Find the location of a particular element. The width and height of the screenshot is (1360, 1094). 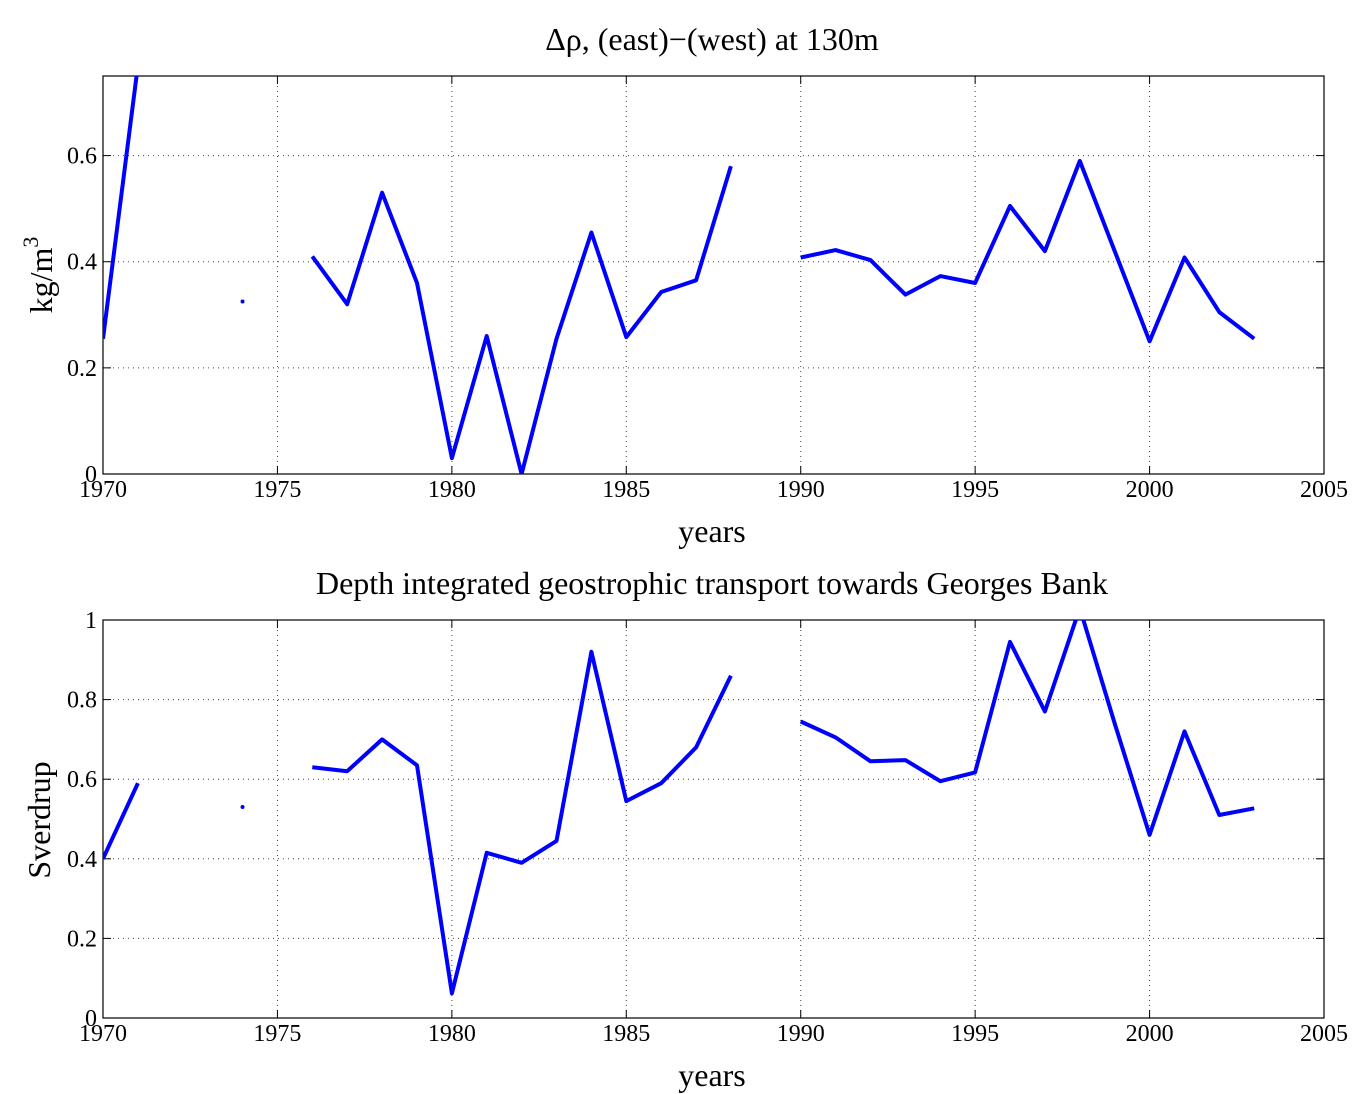

top-chart-ylabel: kg/m3 is located at coordinates (38, 275).